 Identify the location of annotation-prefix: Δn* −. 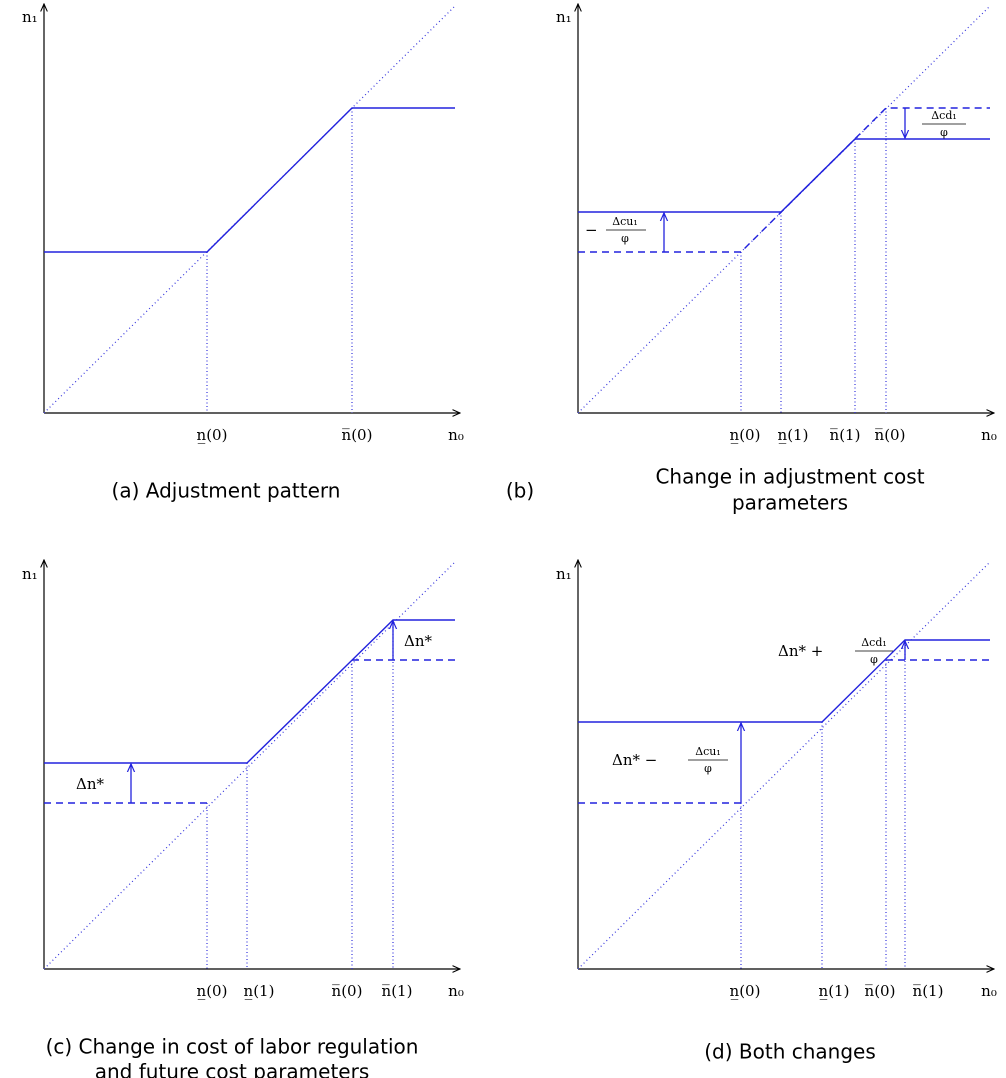
(634, 760).